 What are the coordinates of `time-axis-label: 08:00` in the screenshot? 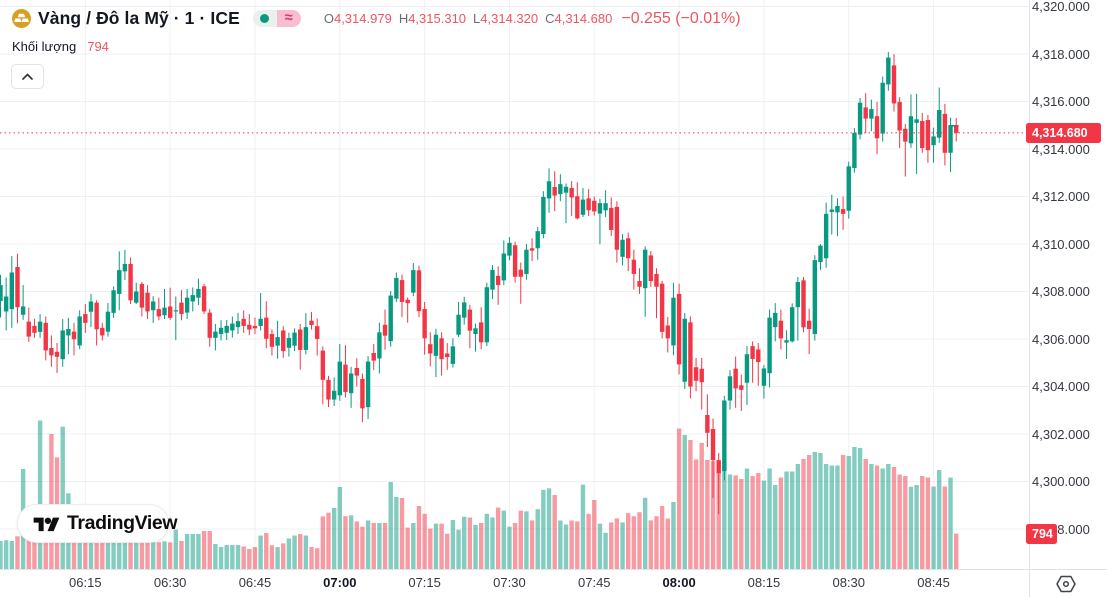 It's located at (679, 582).